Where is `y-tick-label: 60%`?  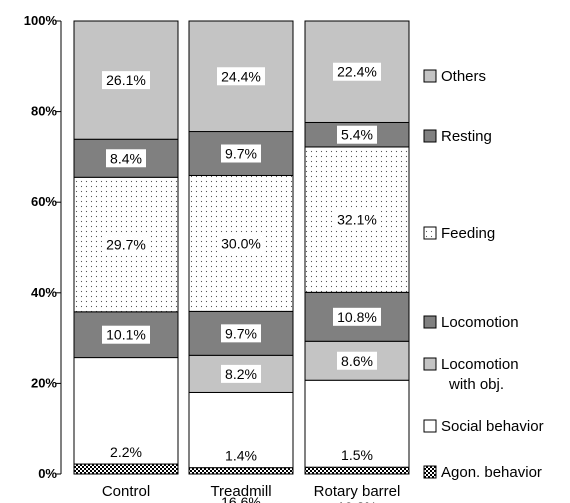 y-tick-label: 60% is located at coordinates (44, 201).